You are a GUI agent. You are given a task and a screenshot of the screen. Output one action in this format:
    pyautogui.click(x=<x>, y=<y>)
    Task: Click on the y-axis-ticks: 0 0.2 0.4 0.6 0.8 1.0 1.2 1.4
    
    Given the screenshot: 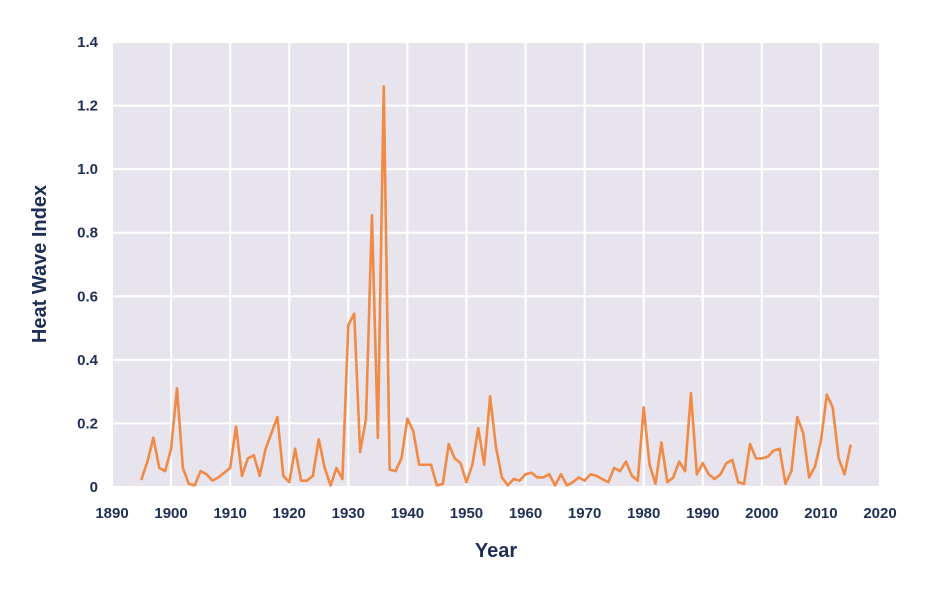 What is the action you would take?
    pyautogui.click(x=88, y=265)
    